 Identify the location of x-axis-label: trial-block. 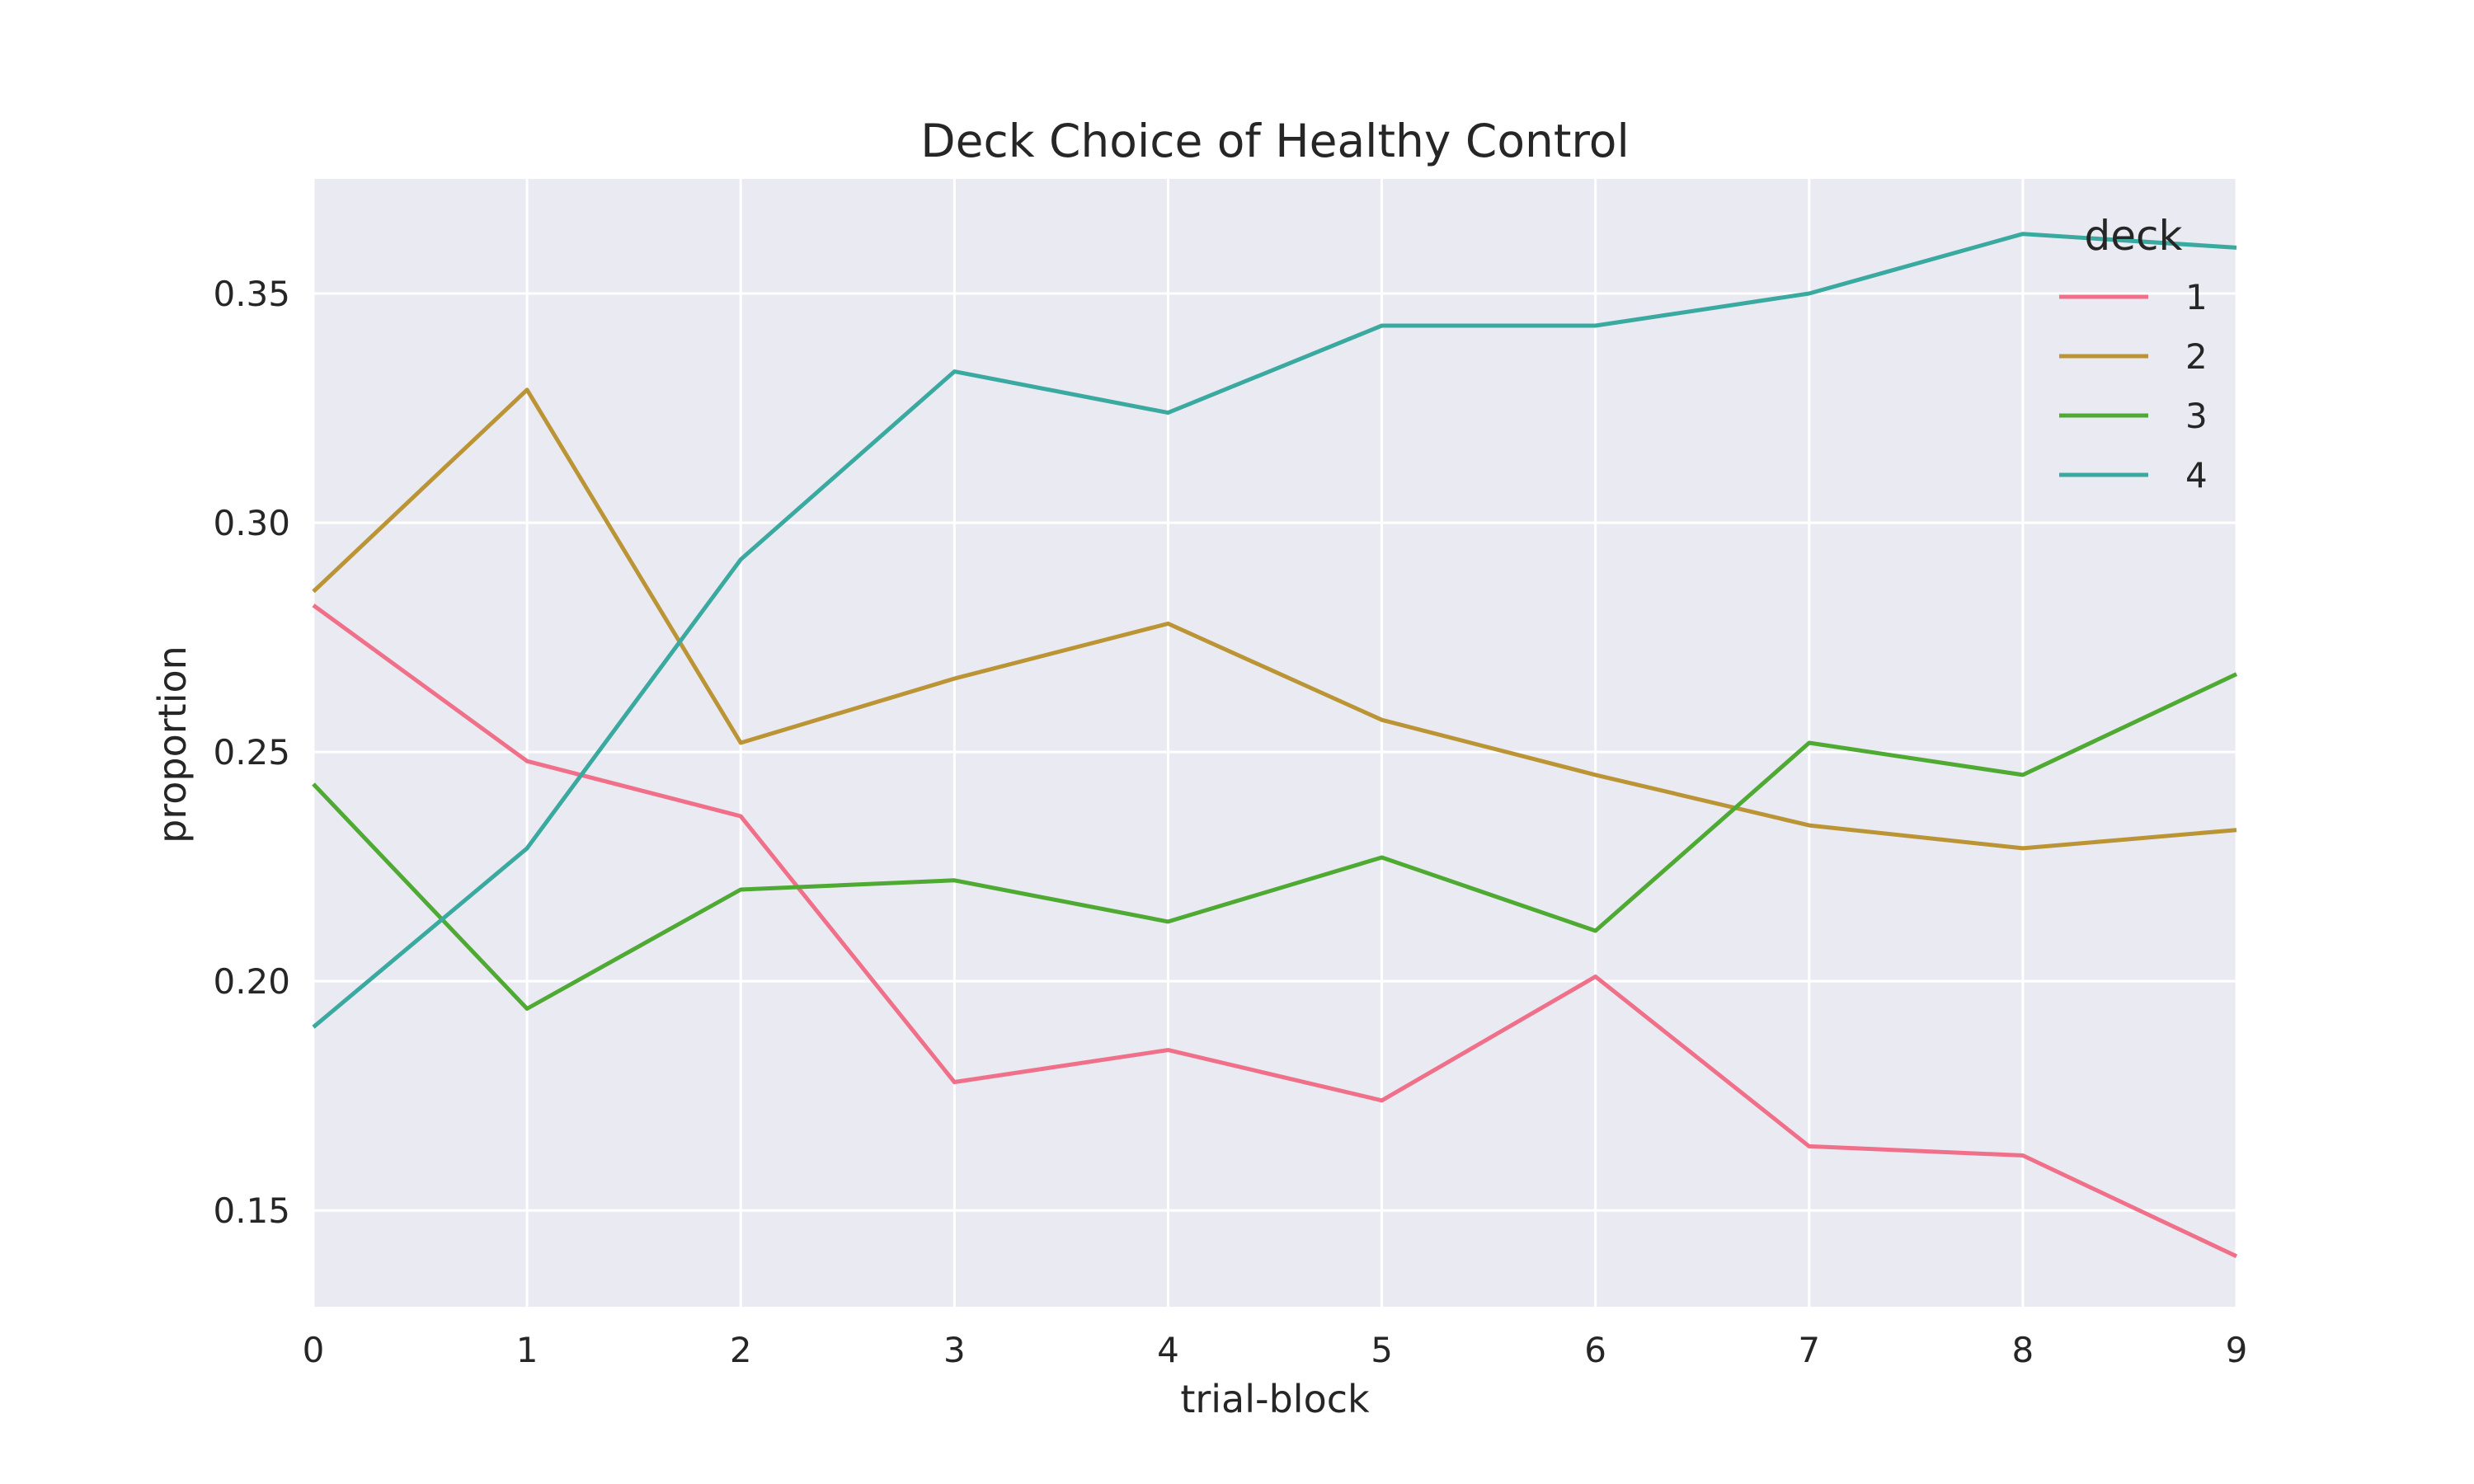
(1275, 1399).